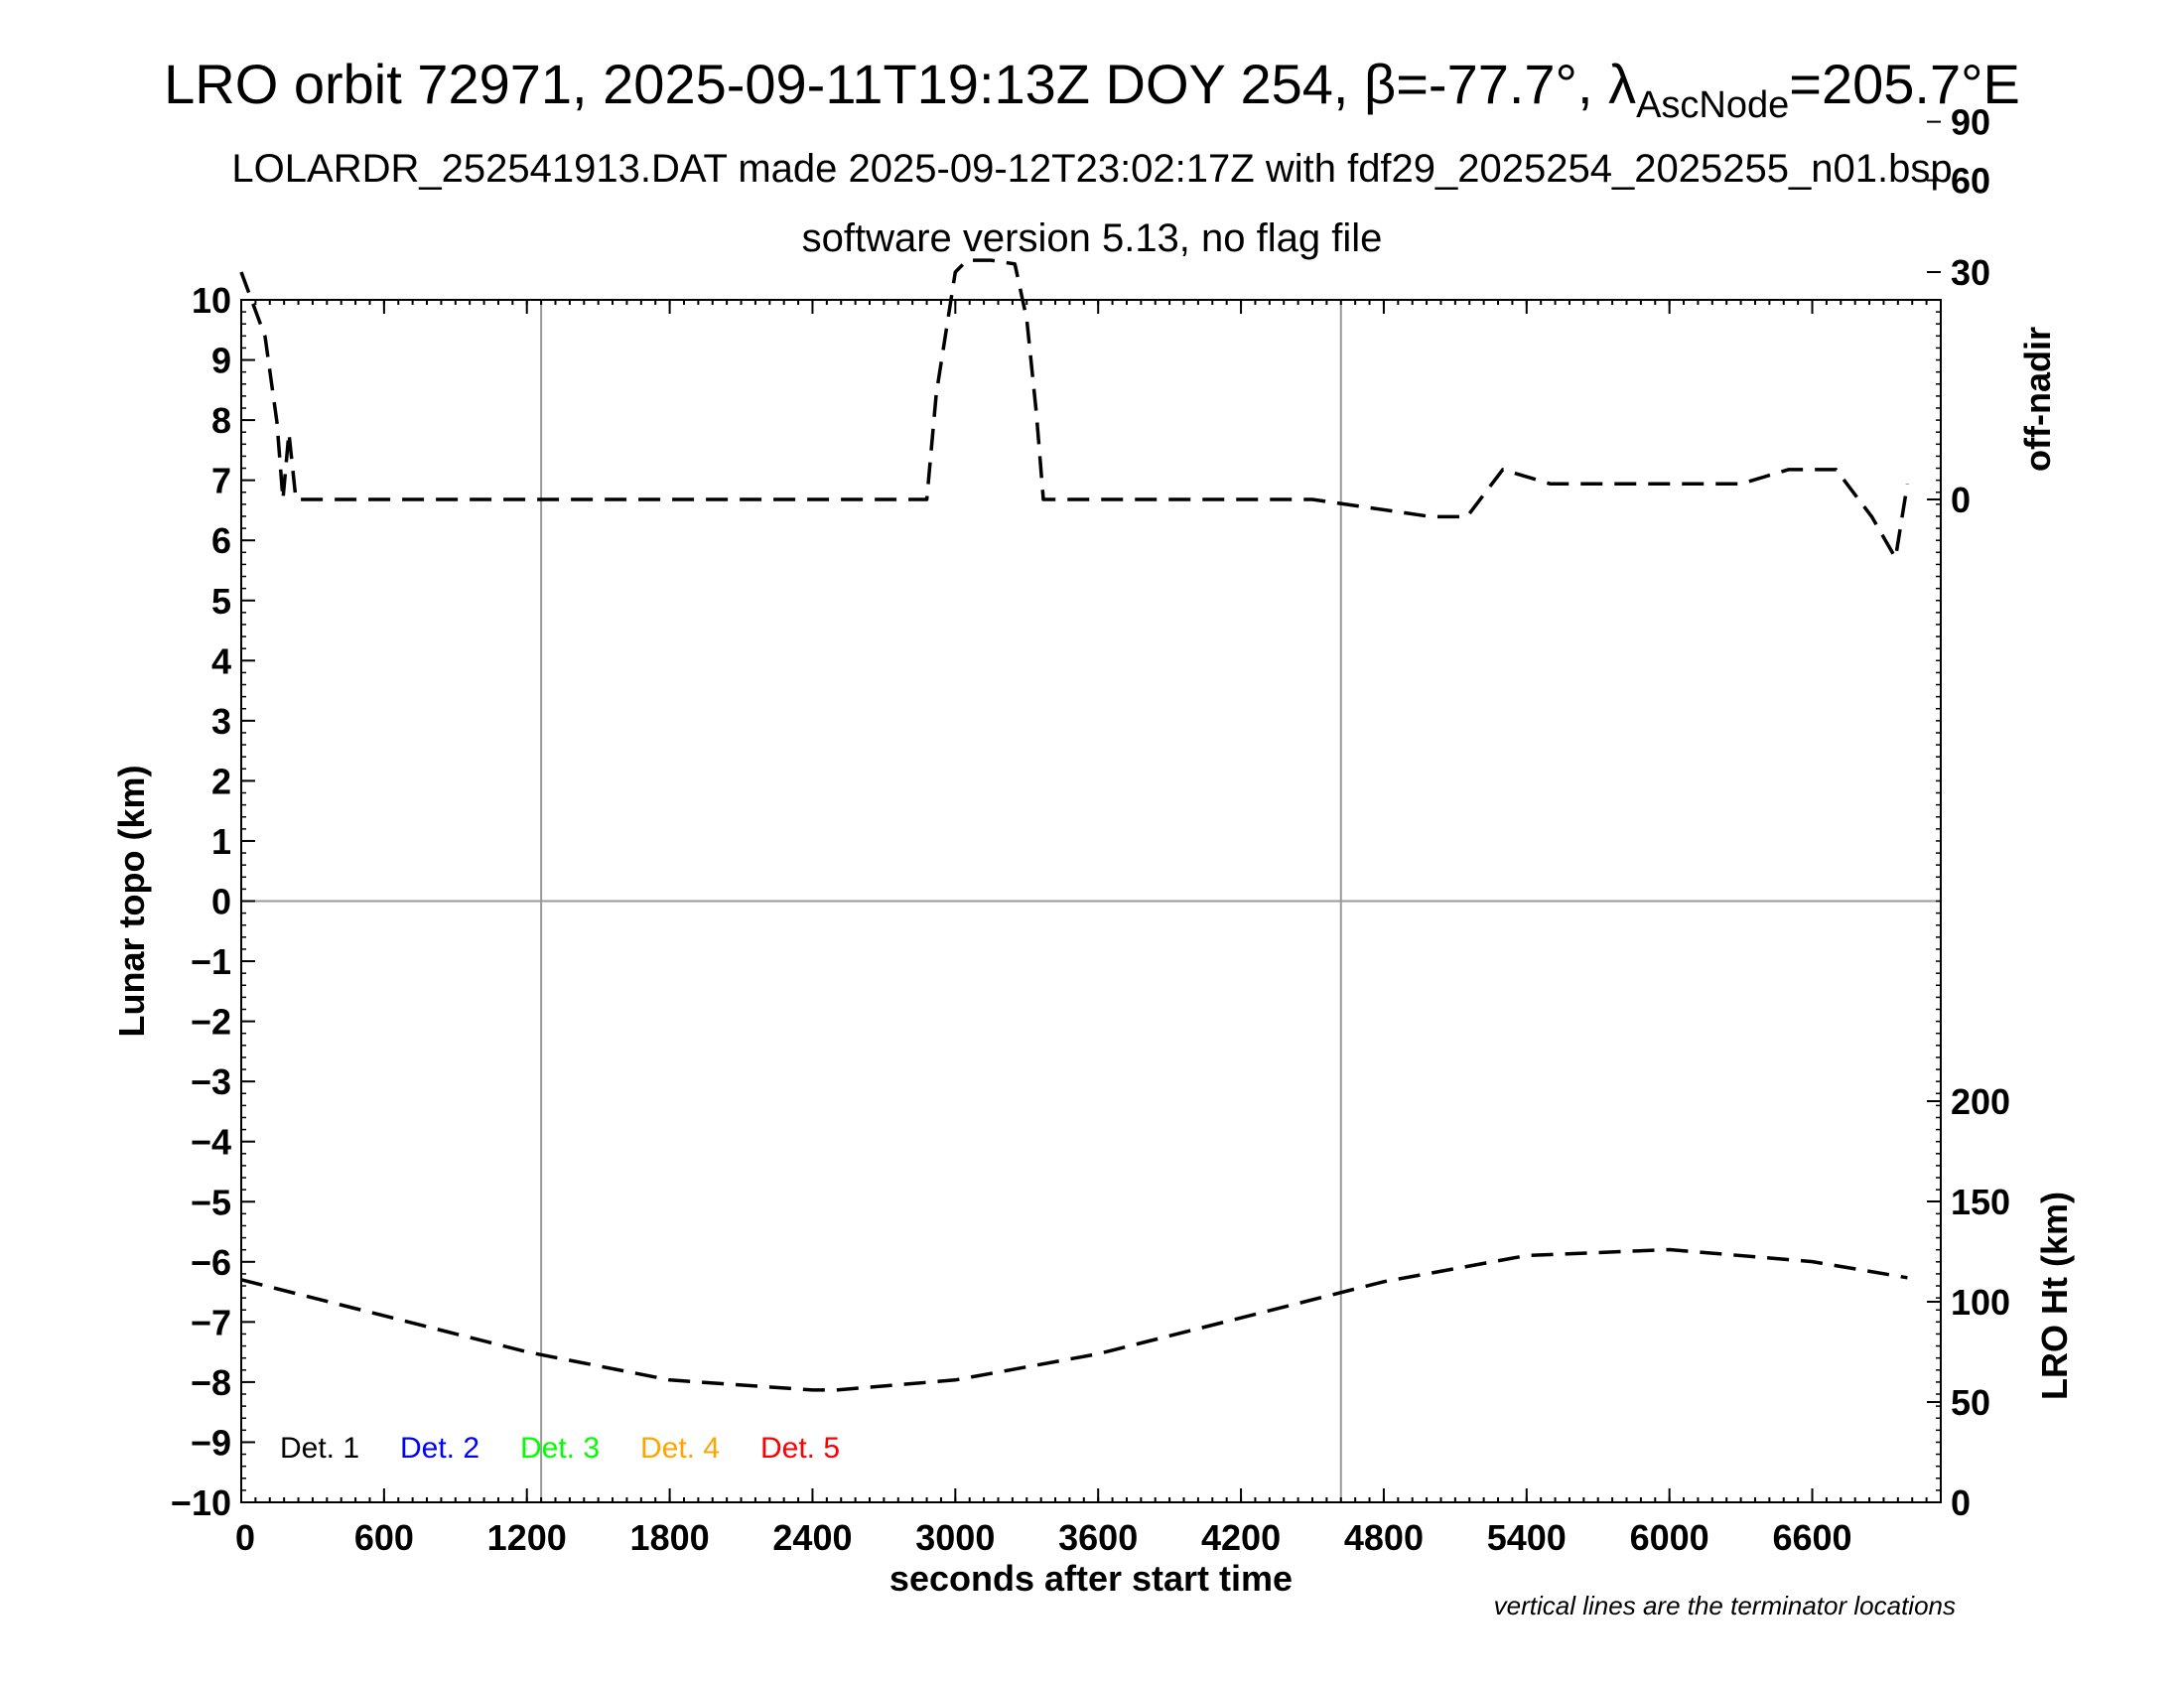  Describe the element at coordinates (1098, 1537) in the screenshot. I see `x-tick-label: 3600` at that location.